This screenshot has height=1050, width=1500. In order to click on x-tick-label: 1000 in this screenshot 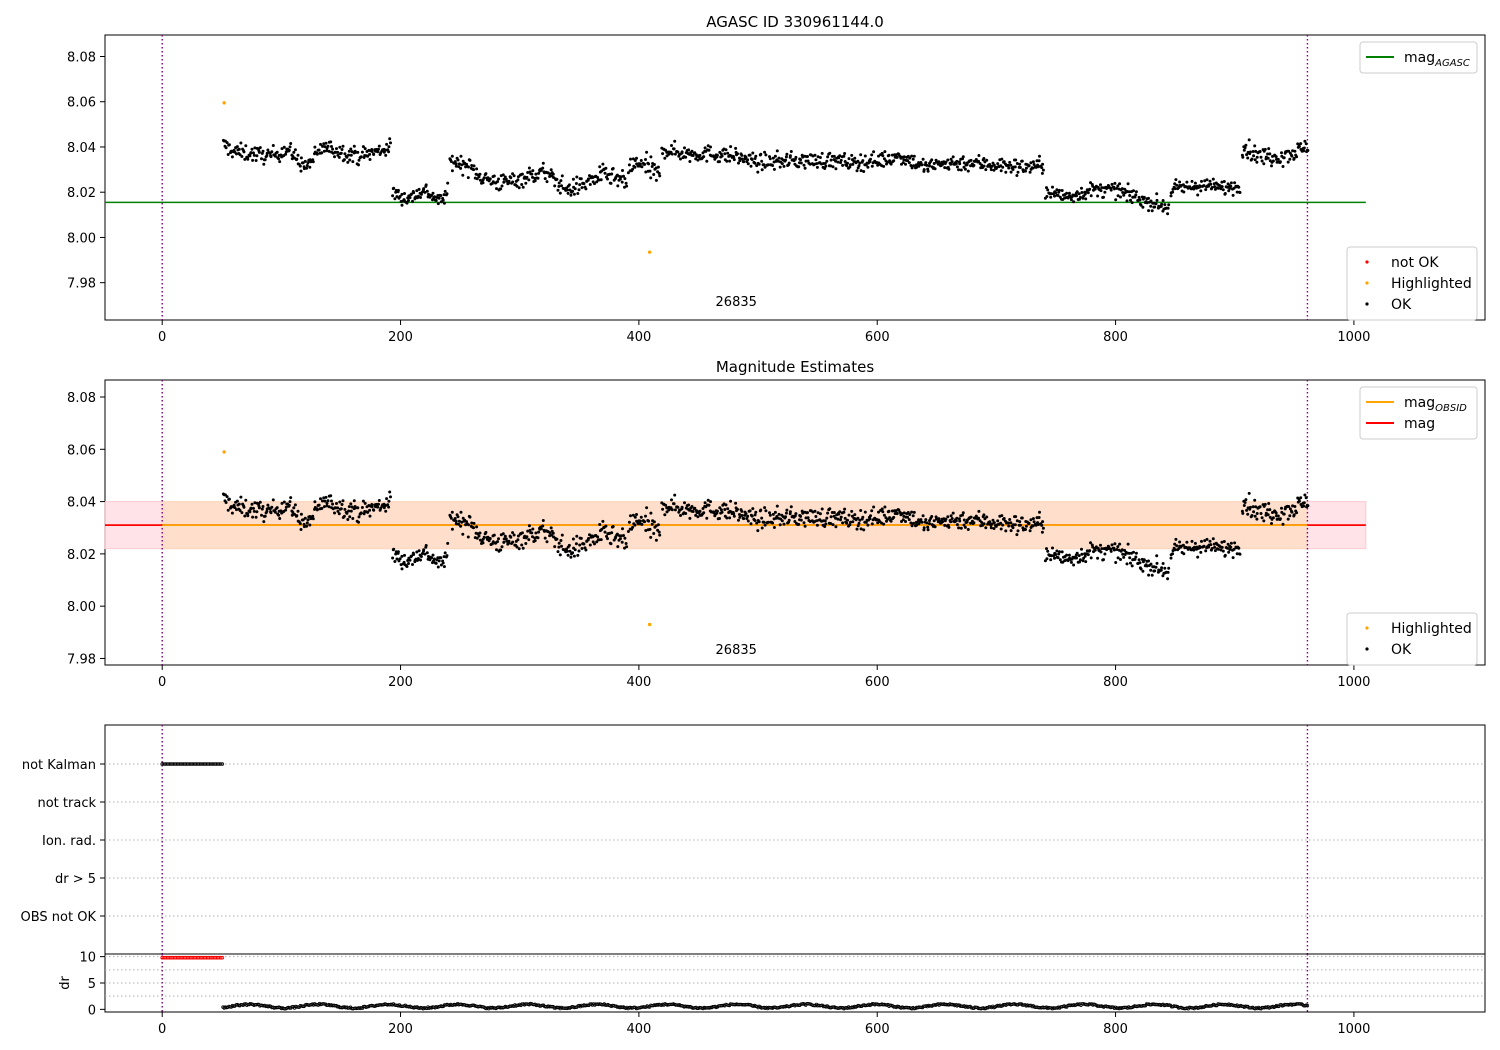, I will do `click(1353, 337)`.